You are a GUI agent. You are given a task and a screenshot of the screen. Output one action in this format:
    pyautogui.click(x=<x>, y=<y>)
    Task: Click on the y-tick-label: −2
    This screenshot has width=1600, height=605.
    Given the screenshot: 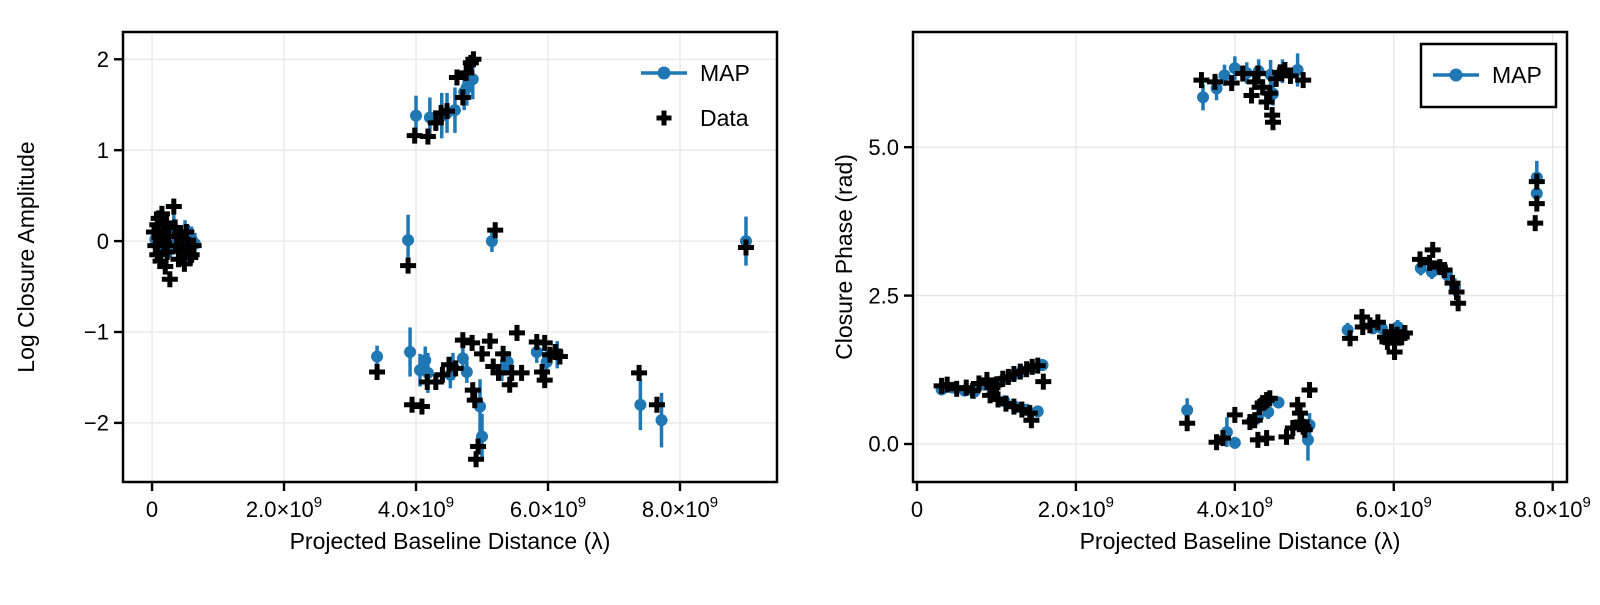 What is the action you would take?
    pyautogui.click(x=96, y=423)
    